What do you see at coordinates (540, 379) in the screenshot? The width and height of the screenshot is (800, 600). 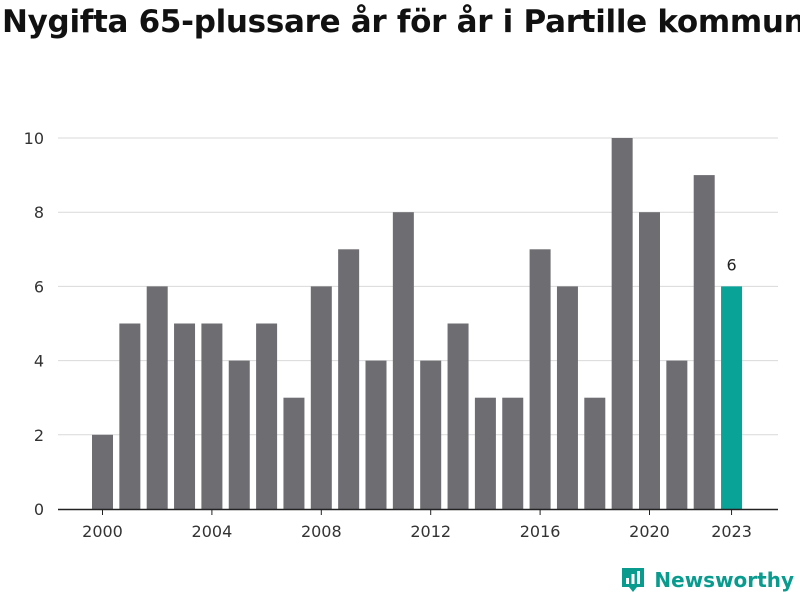 I see `bar-2016` at bounding box center [540, 379].